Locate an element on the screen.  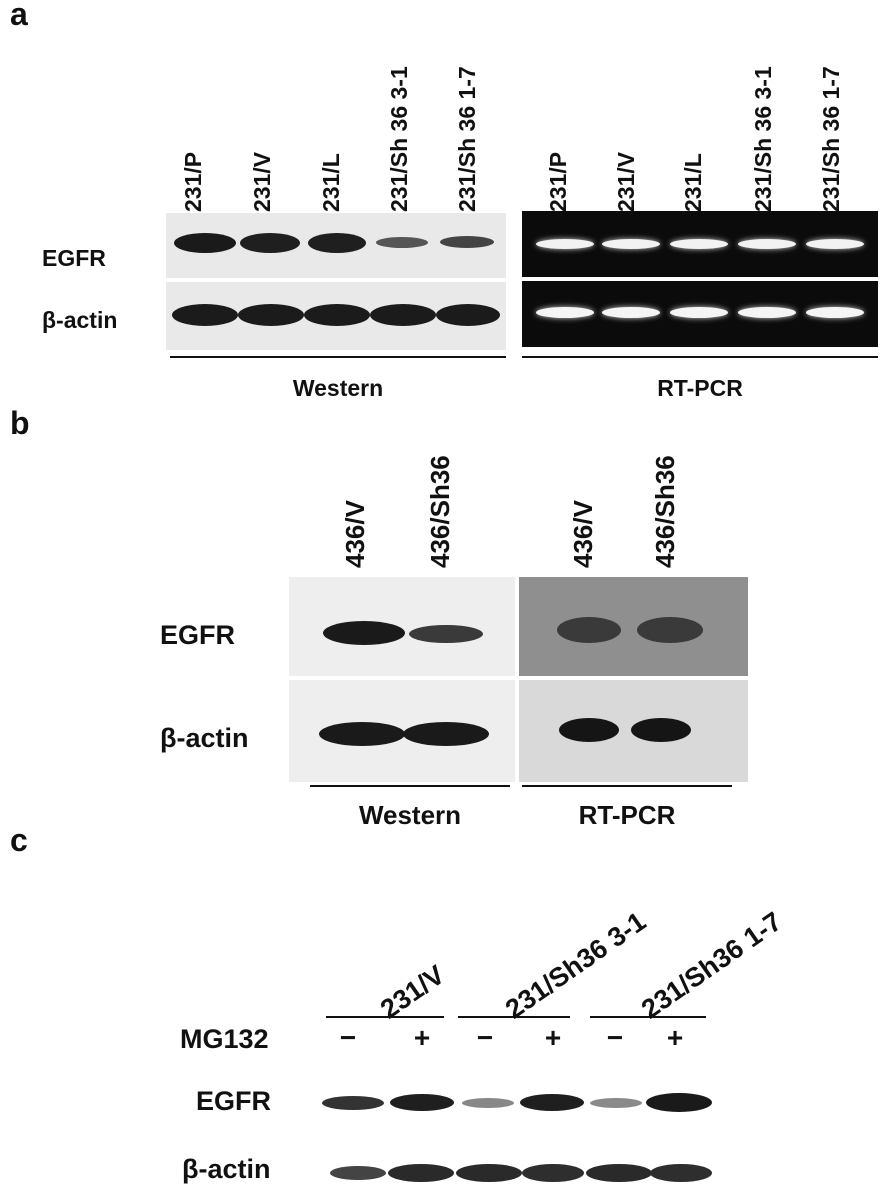
panel-b-letter: b is located at coordinates (20, 423).